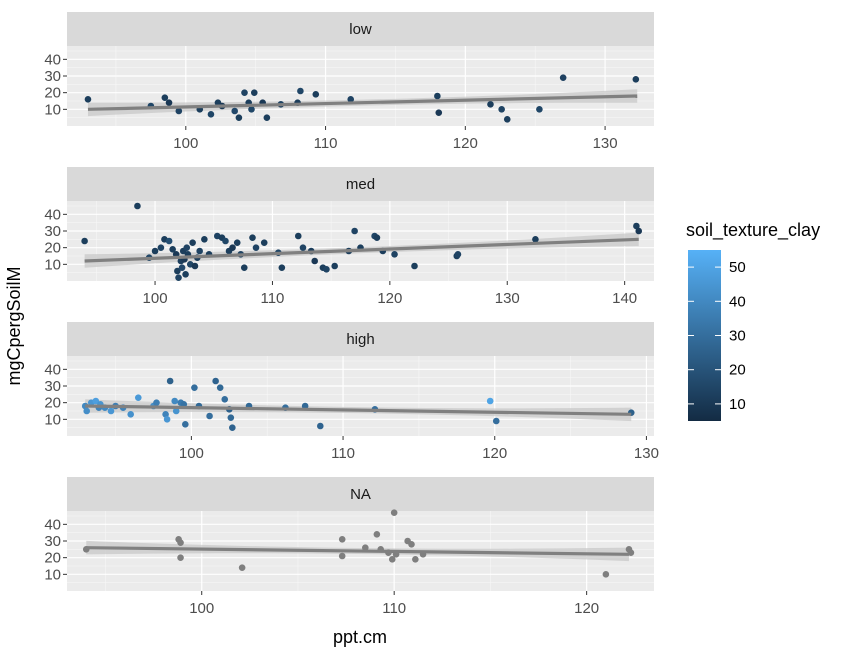 Image resolution: width=868 pixels, height=662 pixels. I want to click on y-tick-label: 40, so click(52, 524).